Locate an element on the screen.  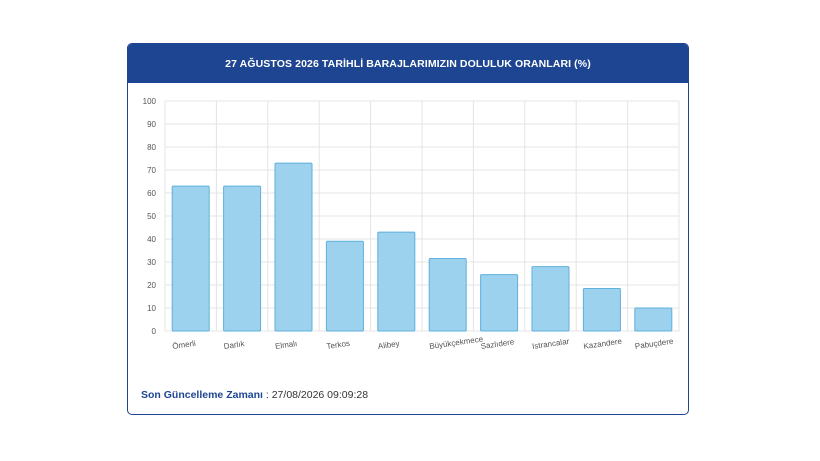
x-tick-label: Alibey is located at coordinates (388, 345).